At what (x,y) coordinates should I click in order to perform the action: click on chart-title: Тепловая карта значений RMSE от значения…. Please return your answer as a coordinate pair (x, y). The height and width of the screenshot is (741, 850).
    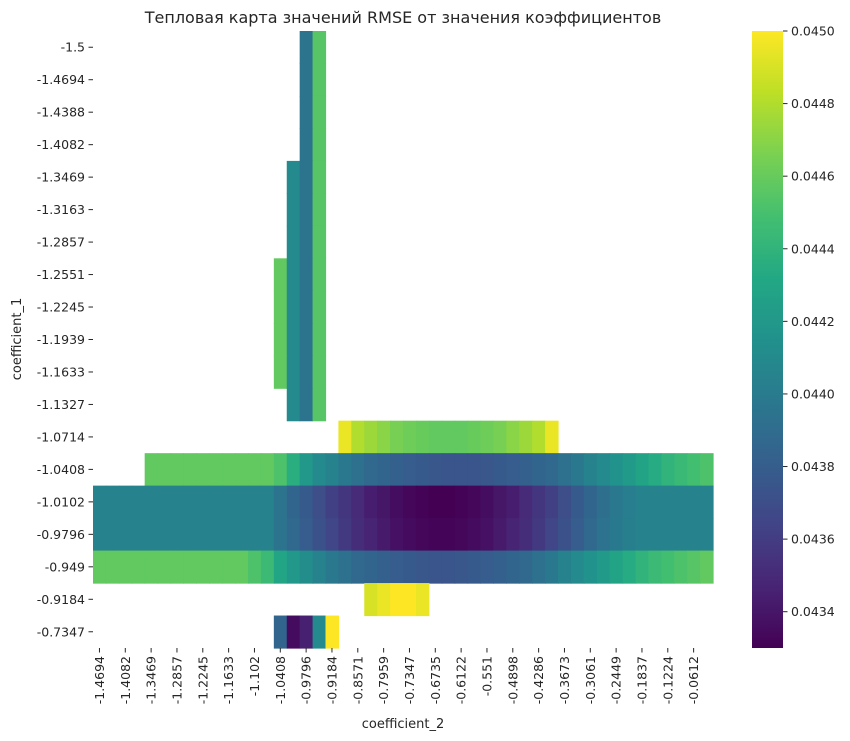
    Looking at the image, I should click on (403, 17).